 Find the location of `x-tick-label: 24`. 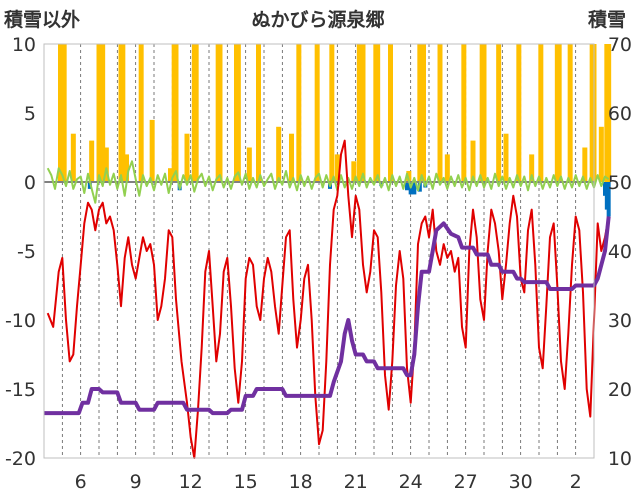

x-tick-label: 24 is located at coordinates (411, 482).